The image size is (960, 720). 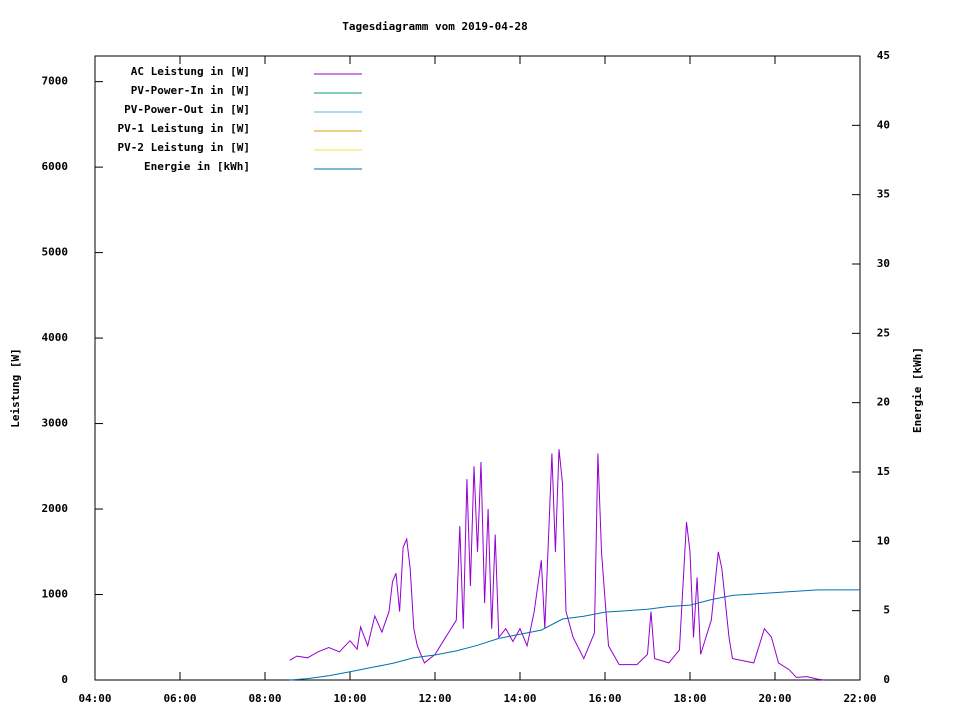 I want to click on x-tick-label: 18:00, so click(x=689, y=698).